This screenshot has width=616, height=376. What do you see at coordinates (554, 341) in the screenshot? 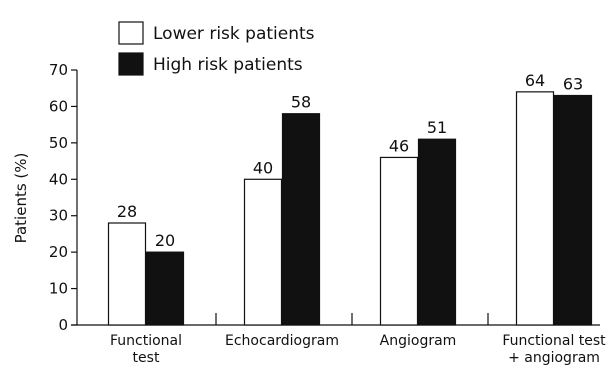
I see `x-category-label: Functional test` at bounding box center [554, 341].